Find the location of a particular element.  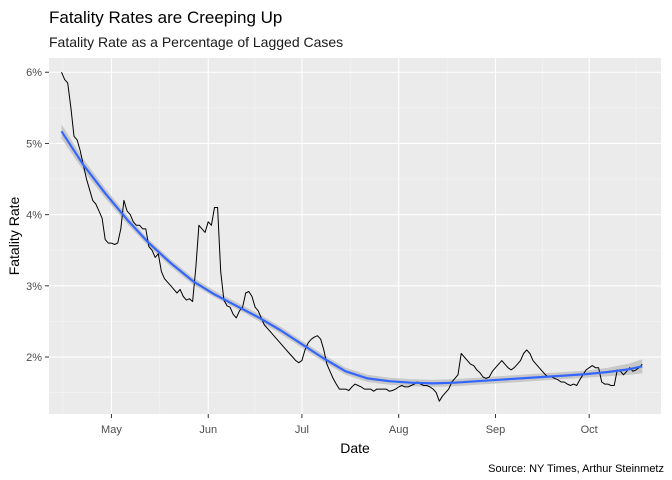

x-tick-label: Oct is located at coordinates (589, 430).